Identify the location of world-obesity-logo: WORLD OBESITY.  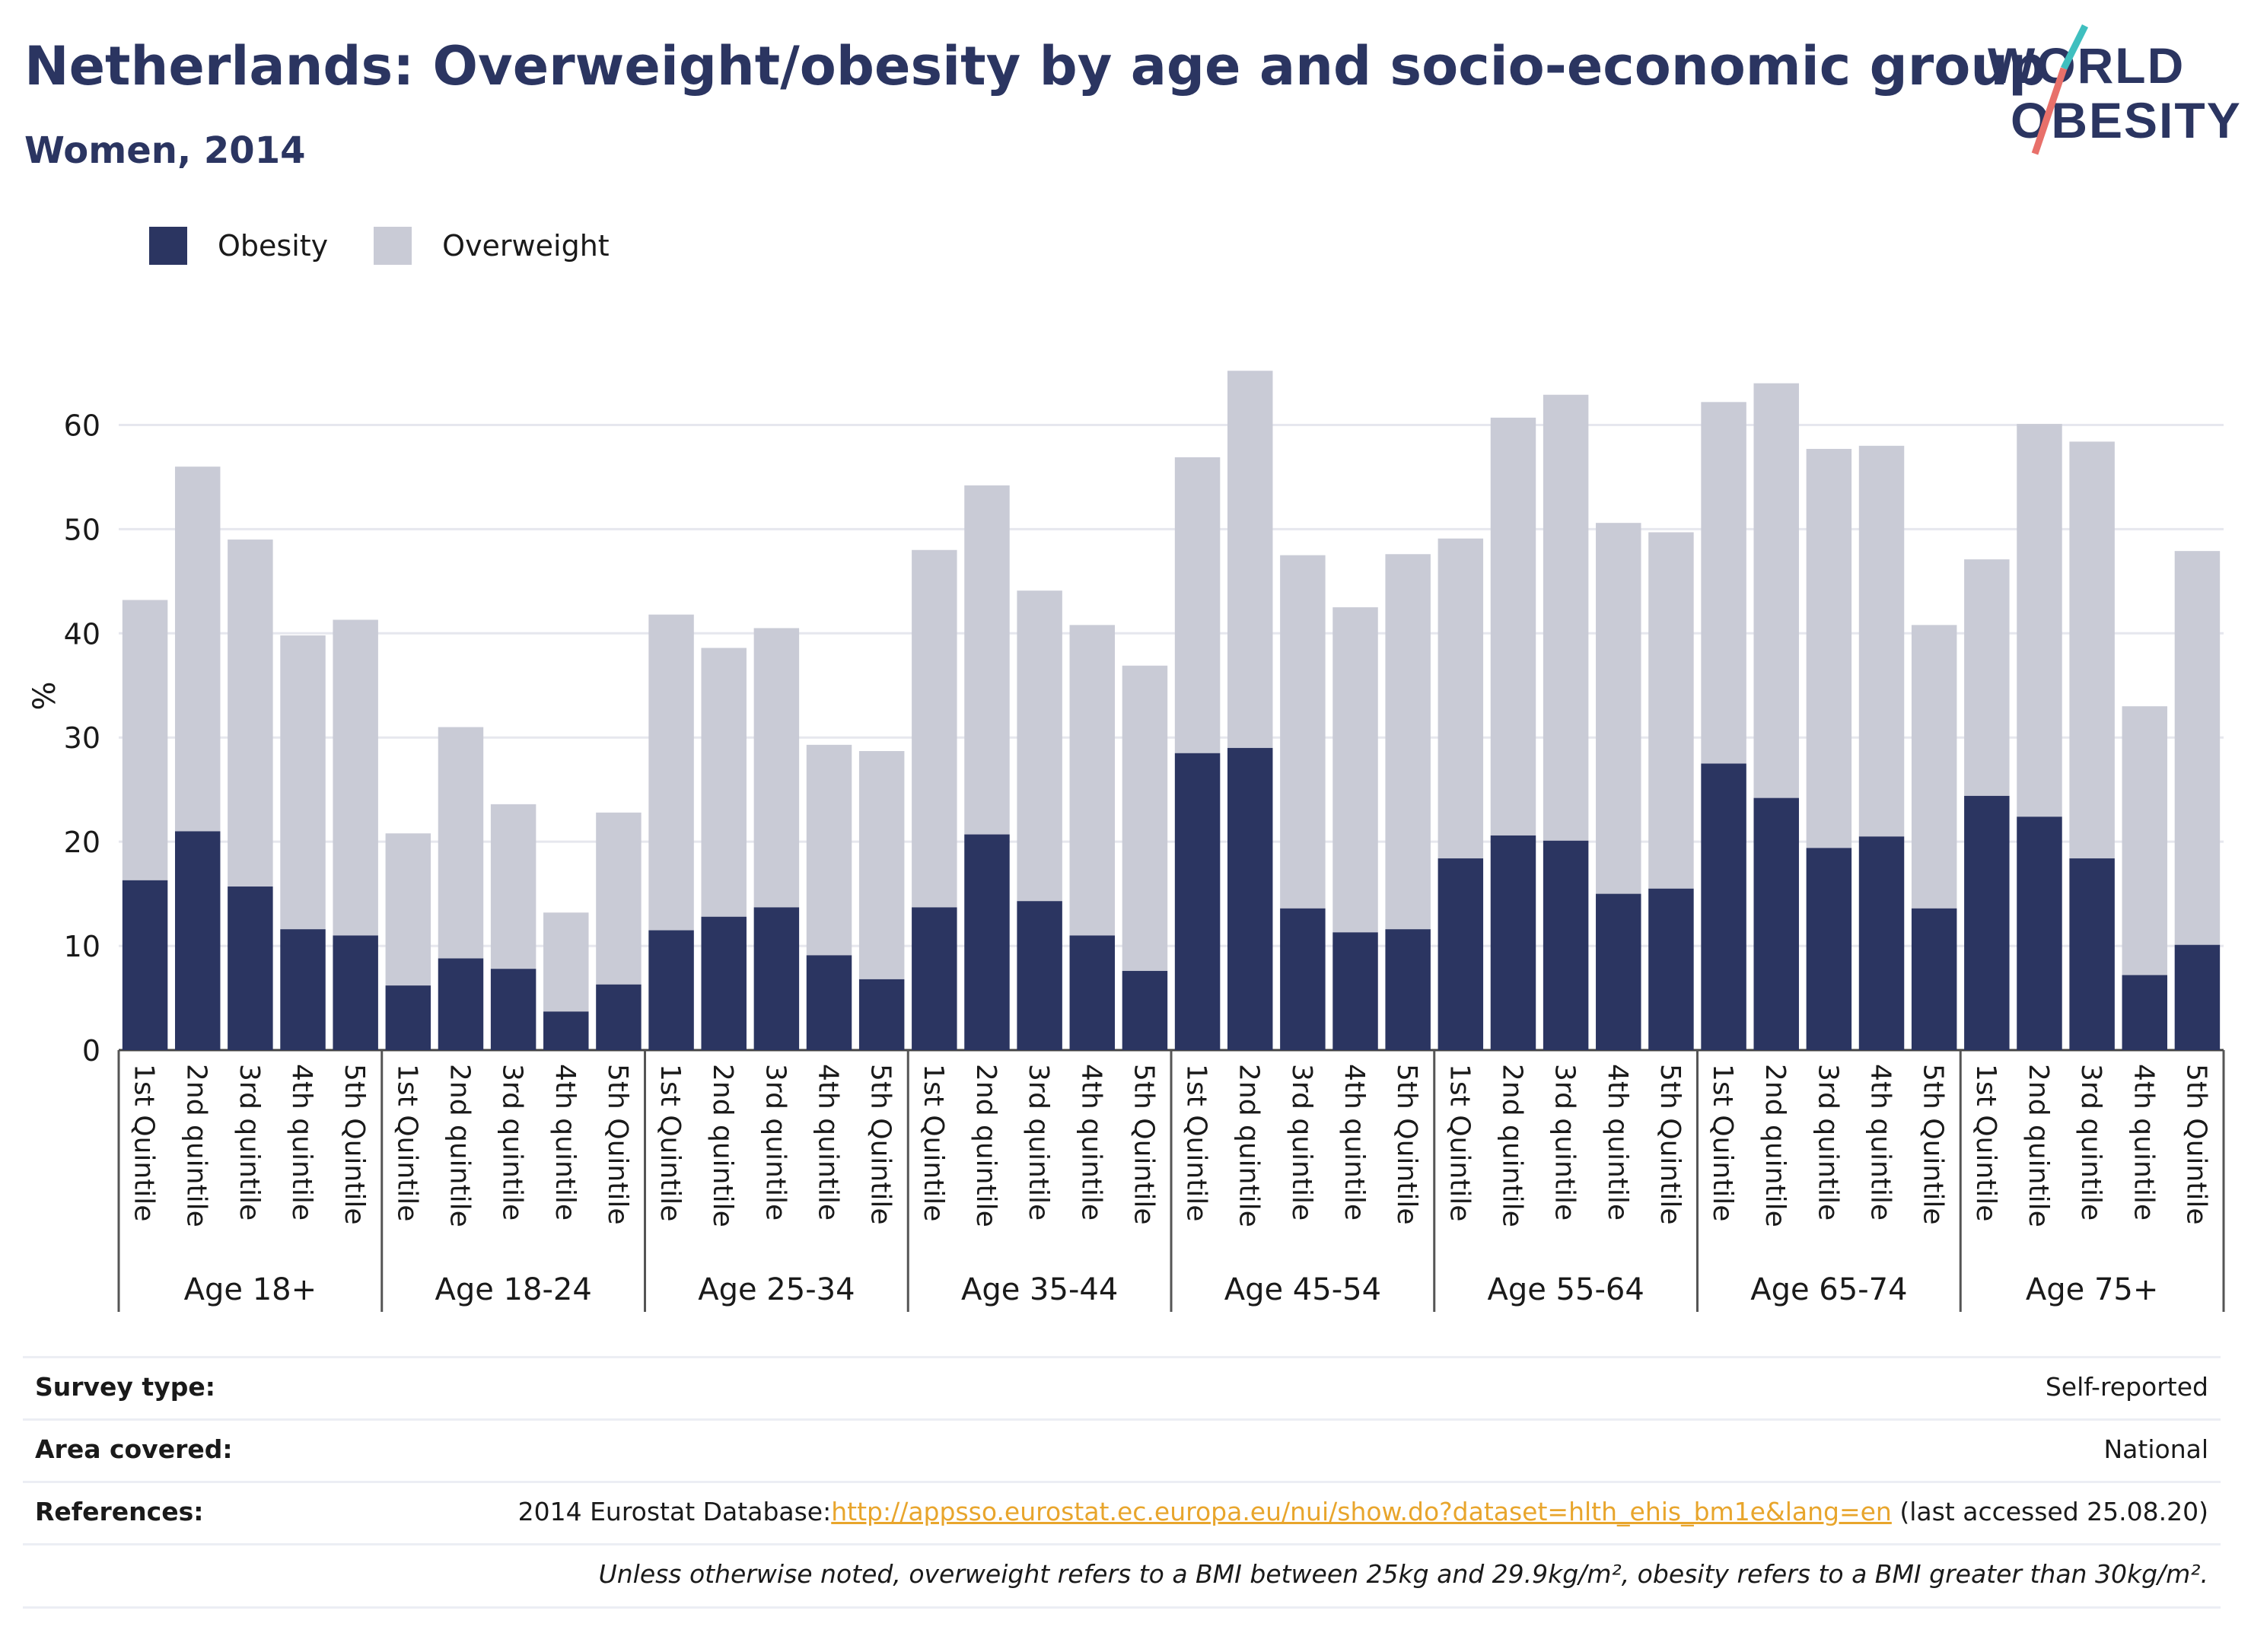
(2114, 91).